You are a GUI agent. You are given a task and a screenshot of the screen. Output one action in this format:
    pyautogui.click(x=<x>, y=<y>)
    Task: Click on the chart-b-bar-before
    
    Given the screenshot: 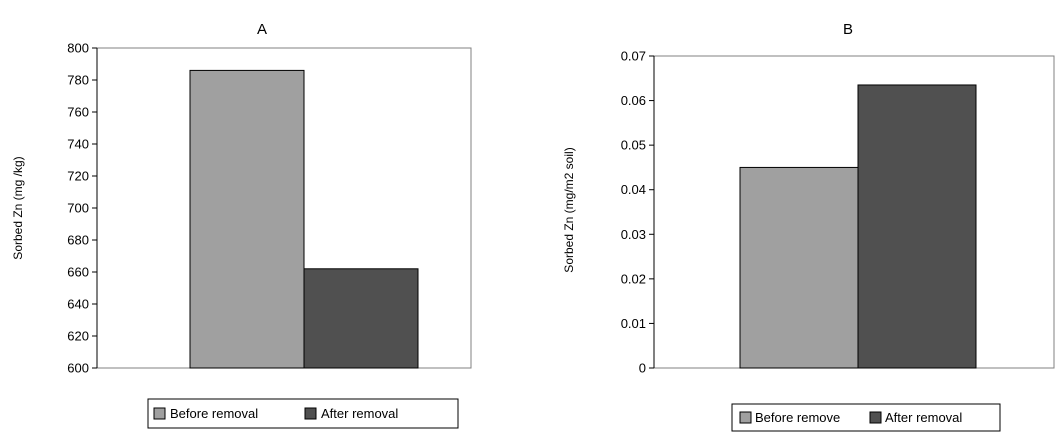 What is the action you would take?
    pyautogui.click(x=799, y=267)
    